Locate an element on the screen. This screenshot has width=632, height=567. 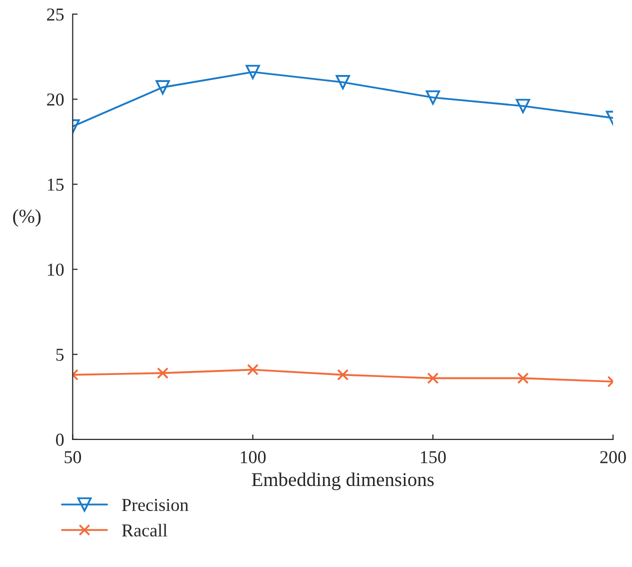
y-axis-title: (%) is located at coordinates (27, 218).